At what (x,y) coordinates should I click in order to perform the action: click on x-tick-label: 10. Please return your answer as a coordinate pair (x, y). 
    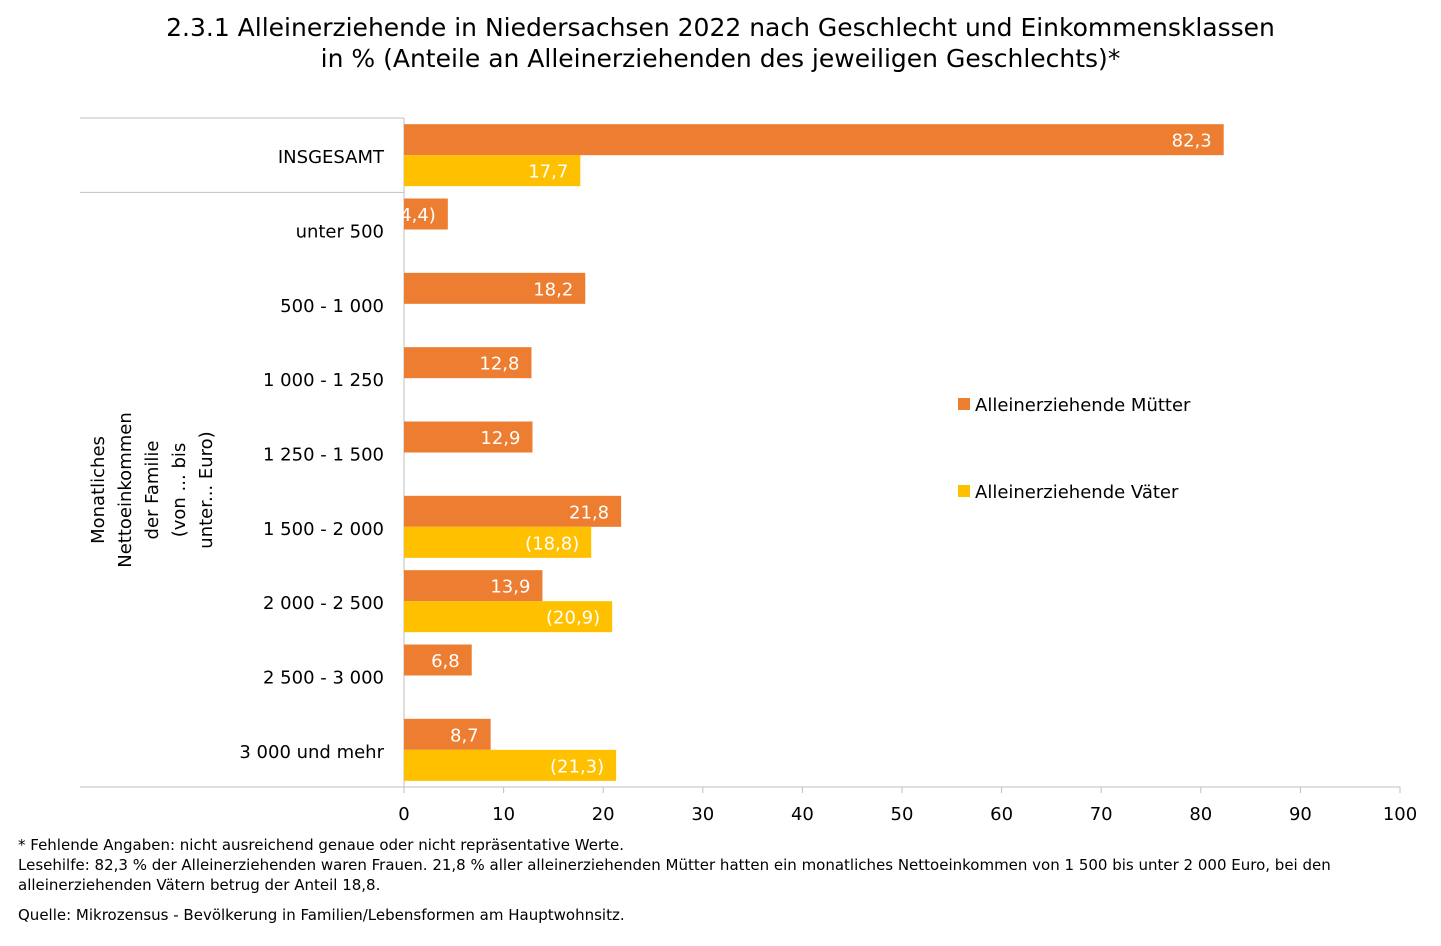
    Looking at the image, I should click on (503, 814).